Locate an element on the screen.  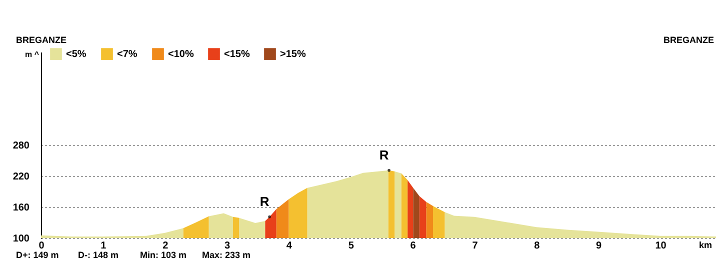
y-tick-label: 100 is located at coordinates (21, 239).